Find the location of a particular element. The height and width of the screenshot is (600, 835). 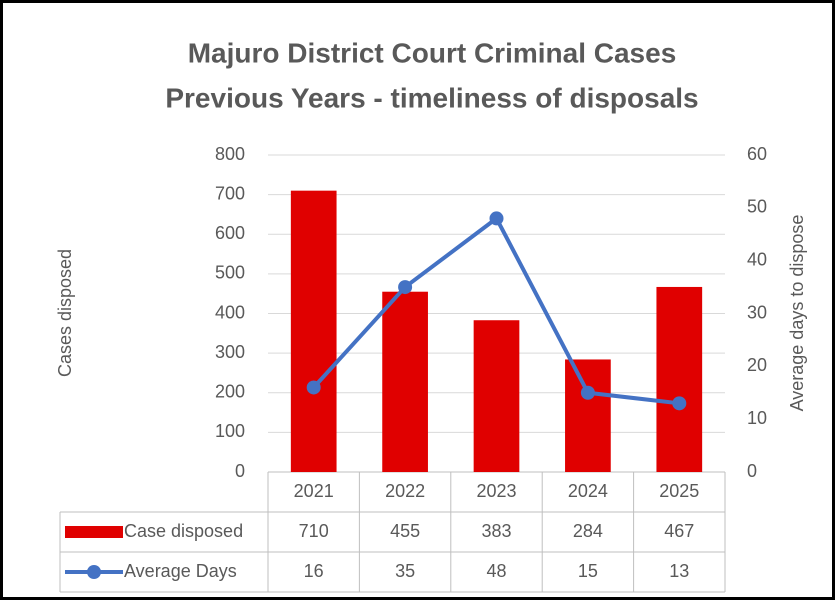

table-value: 15 is located at coordinates (588, 571).